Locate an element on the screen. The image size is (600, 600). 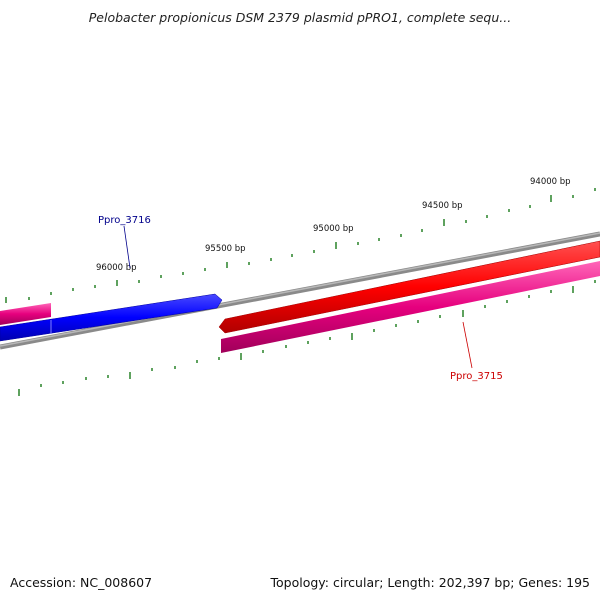
scale-label-95000: 95000 bp is located at coordinates (333, 229).